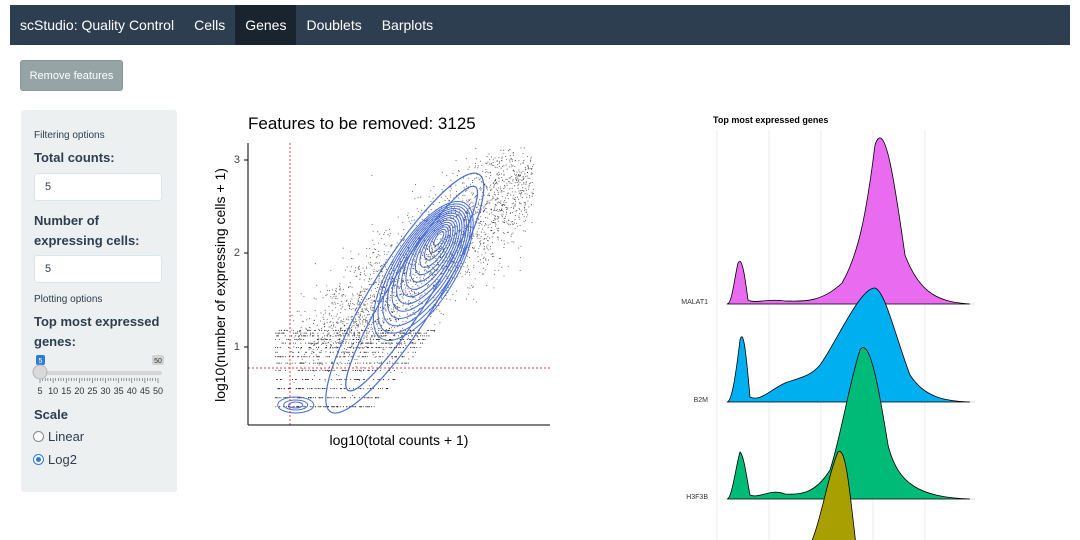 Image resolution: width=1080 pixels, height=540 pixels. Describe the element at coordinates (55, 459) in the screenshot. I see `scale-option-log2: Log2` at that location.